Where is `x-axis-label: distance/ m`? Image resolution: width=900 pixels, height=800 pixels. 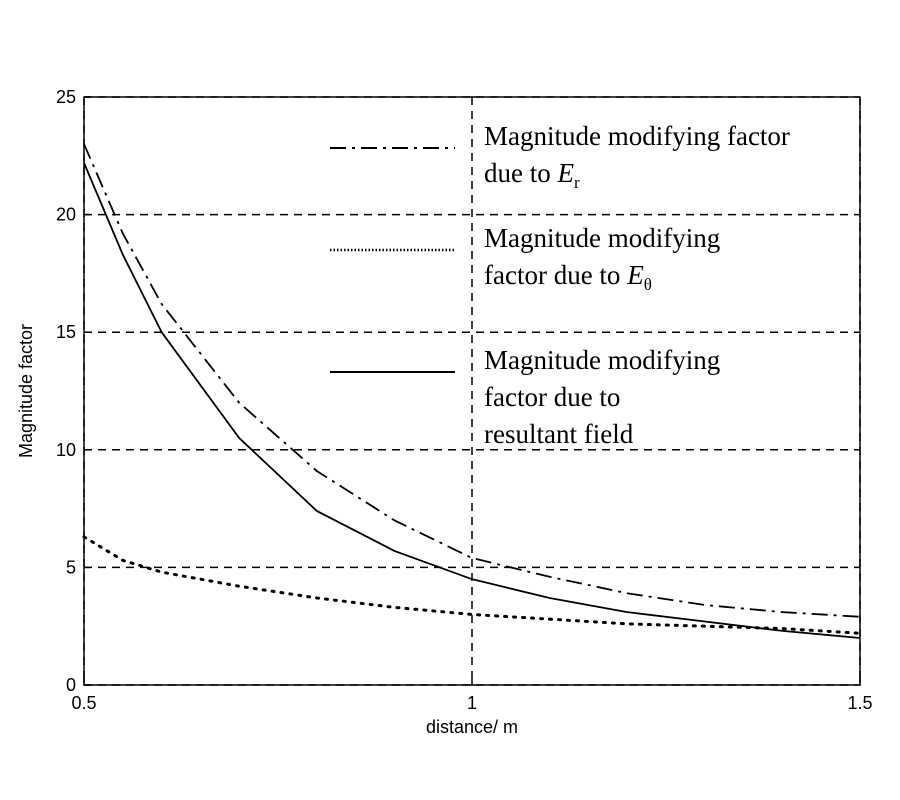
x-axis-label: distance/ m is located at coordinates (472, 727).